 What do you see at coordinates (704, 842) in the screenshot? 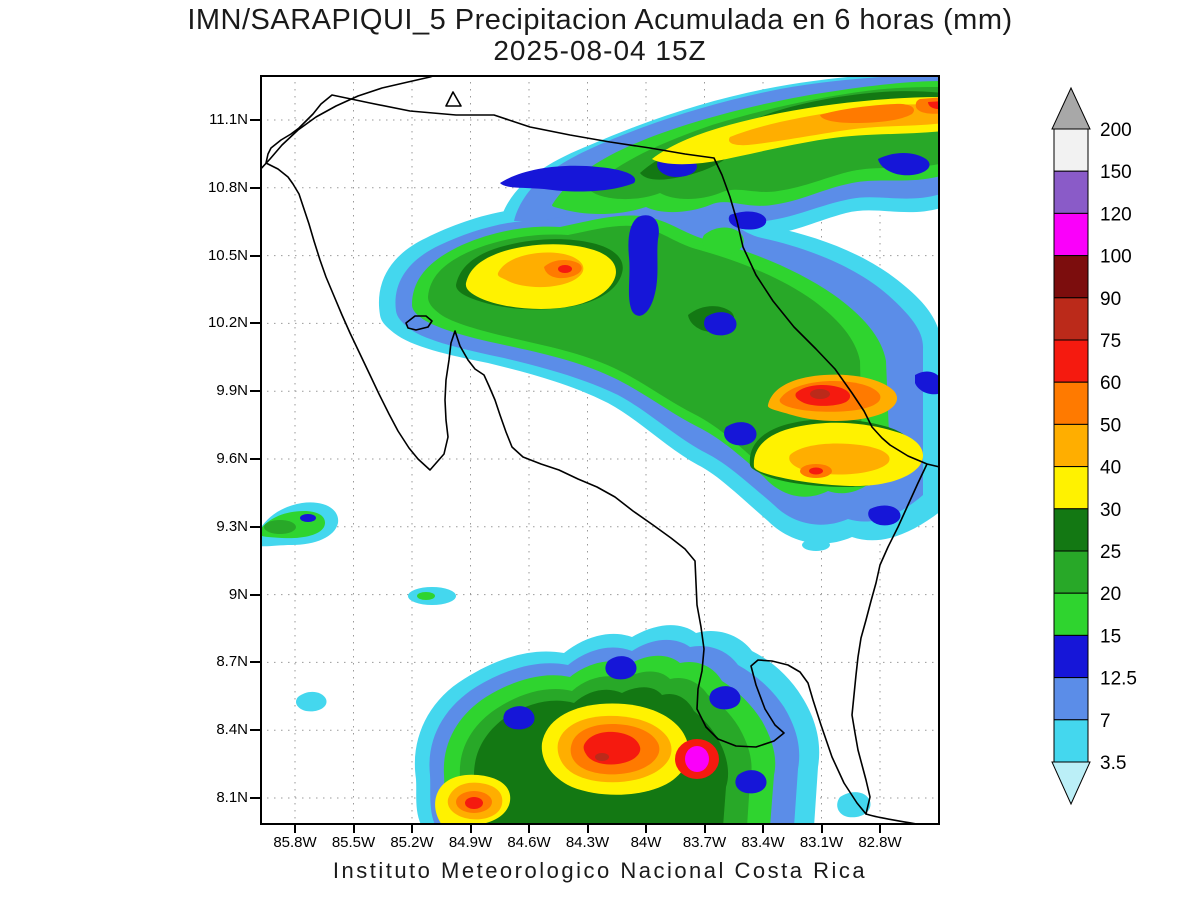
I see `x-axis-tick-label: 83.7W` at bounding box center [704, 842].